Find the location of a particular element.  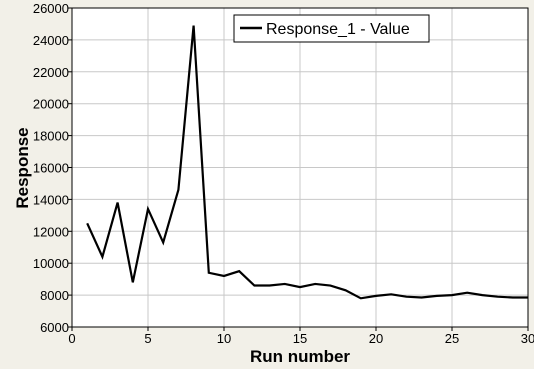

y-tick-label: 22000 is located at coordinates (51, 72).